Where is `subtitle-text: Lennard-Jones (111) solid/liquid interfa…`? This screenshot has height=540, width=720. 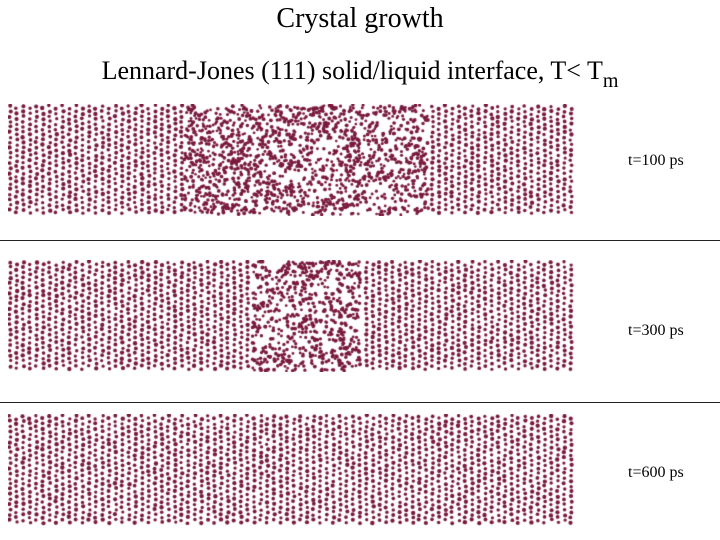 subtitle-text: Lennard-Jones (111) solid/liquid interfa… is located at coordinates (352, 70).